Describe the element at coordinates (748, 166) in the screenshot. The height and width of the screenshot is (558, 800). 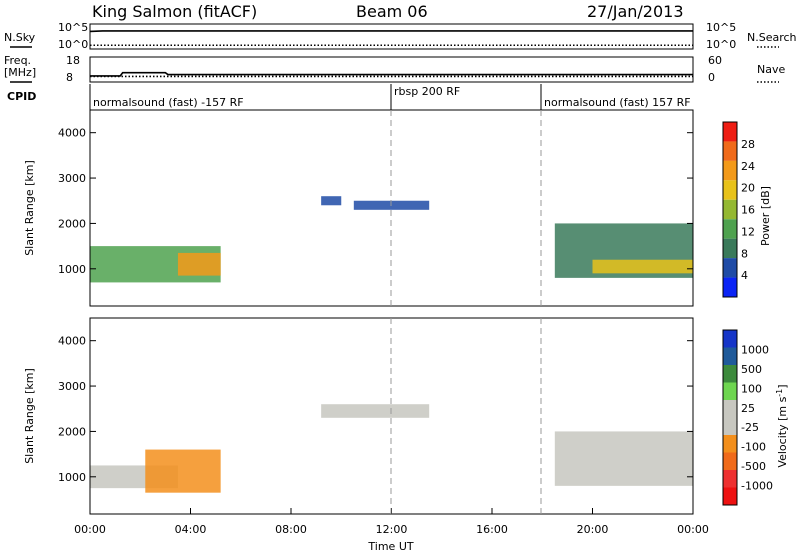
I see `power-colorbar-tick-1: 24` at that location.